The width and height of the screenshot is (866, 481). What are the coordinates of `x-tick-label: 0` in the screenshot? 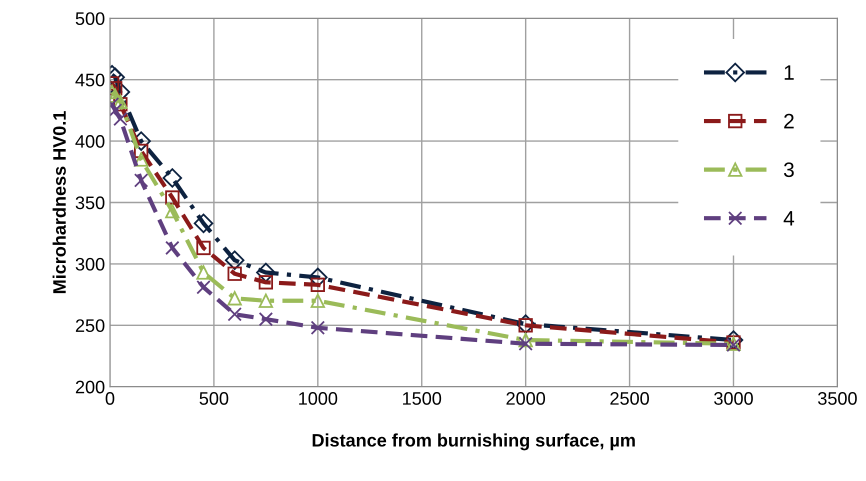 It's located at (110, 398).